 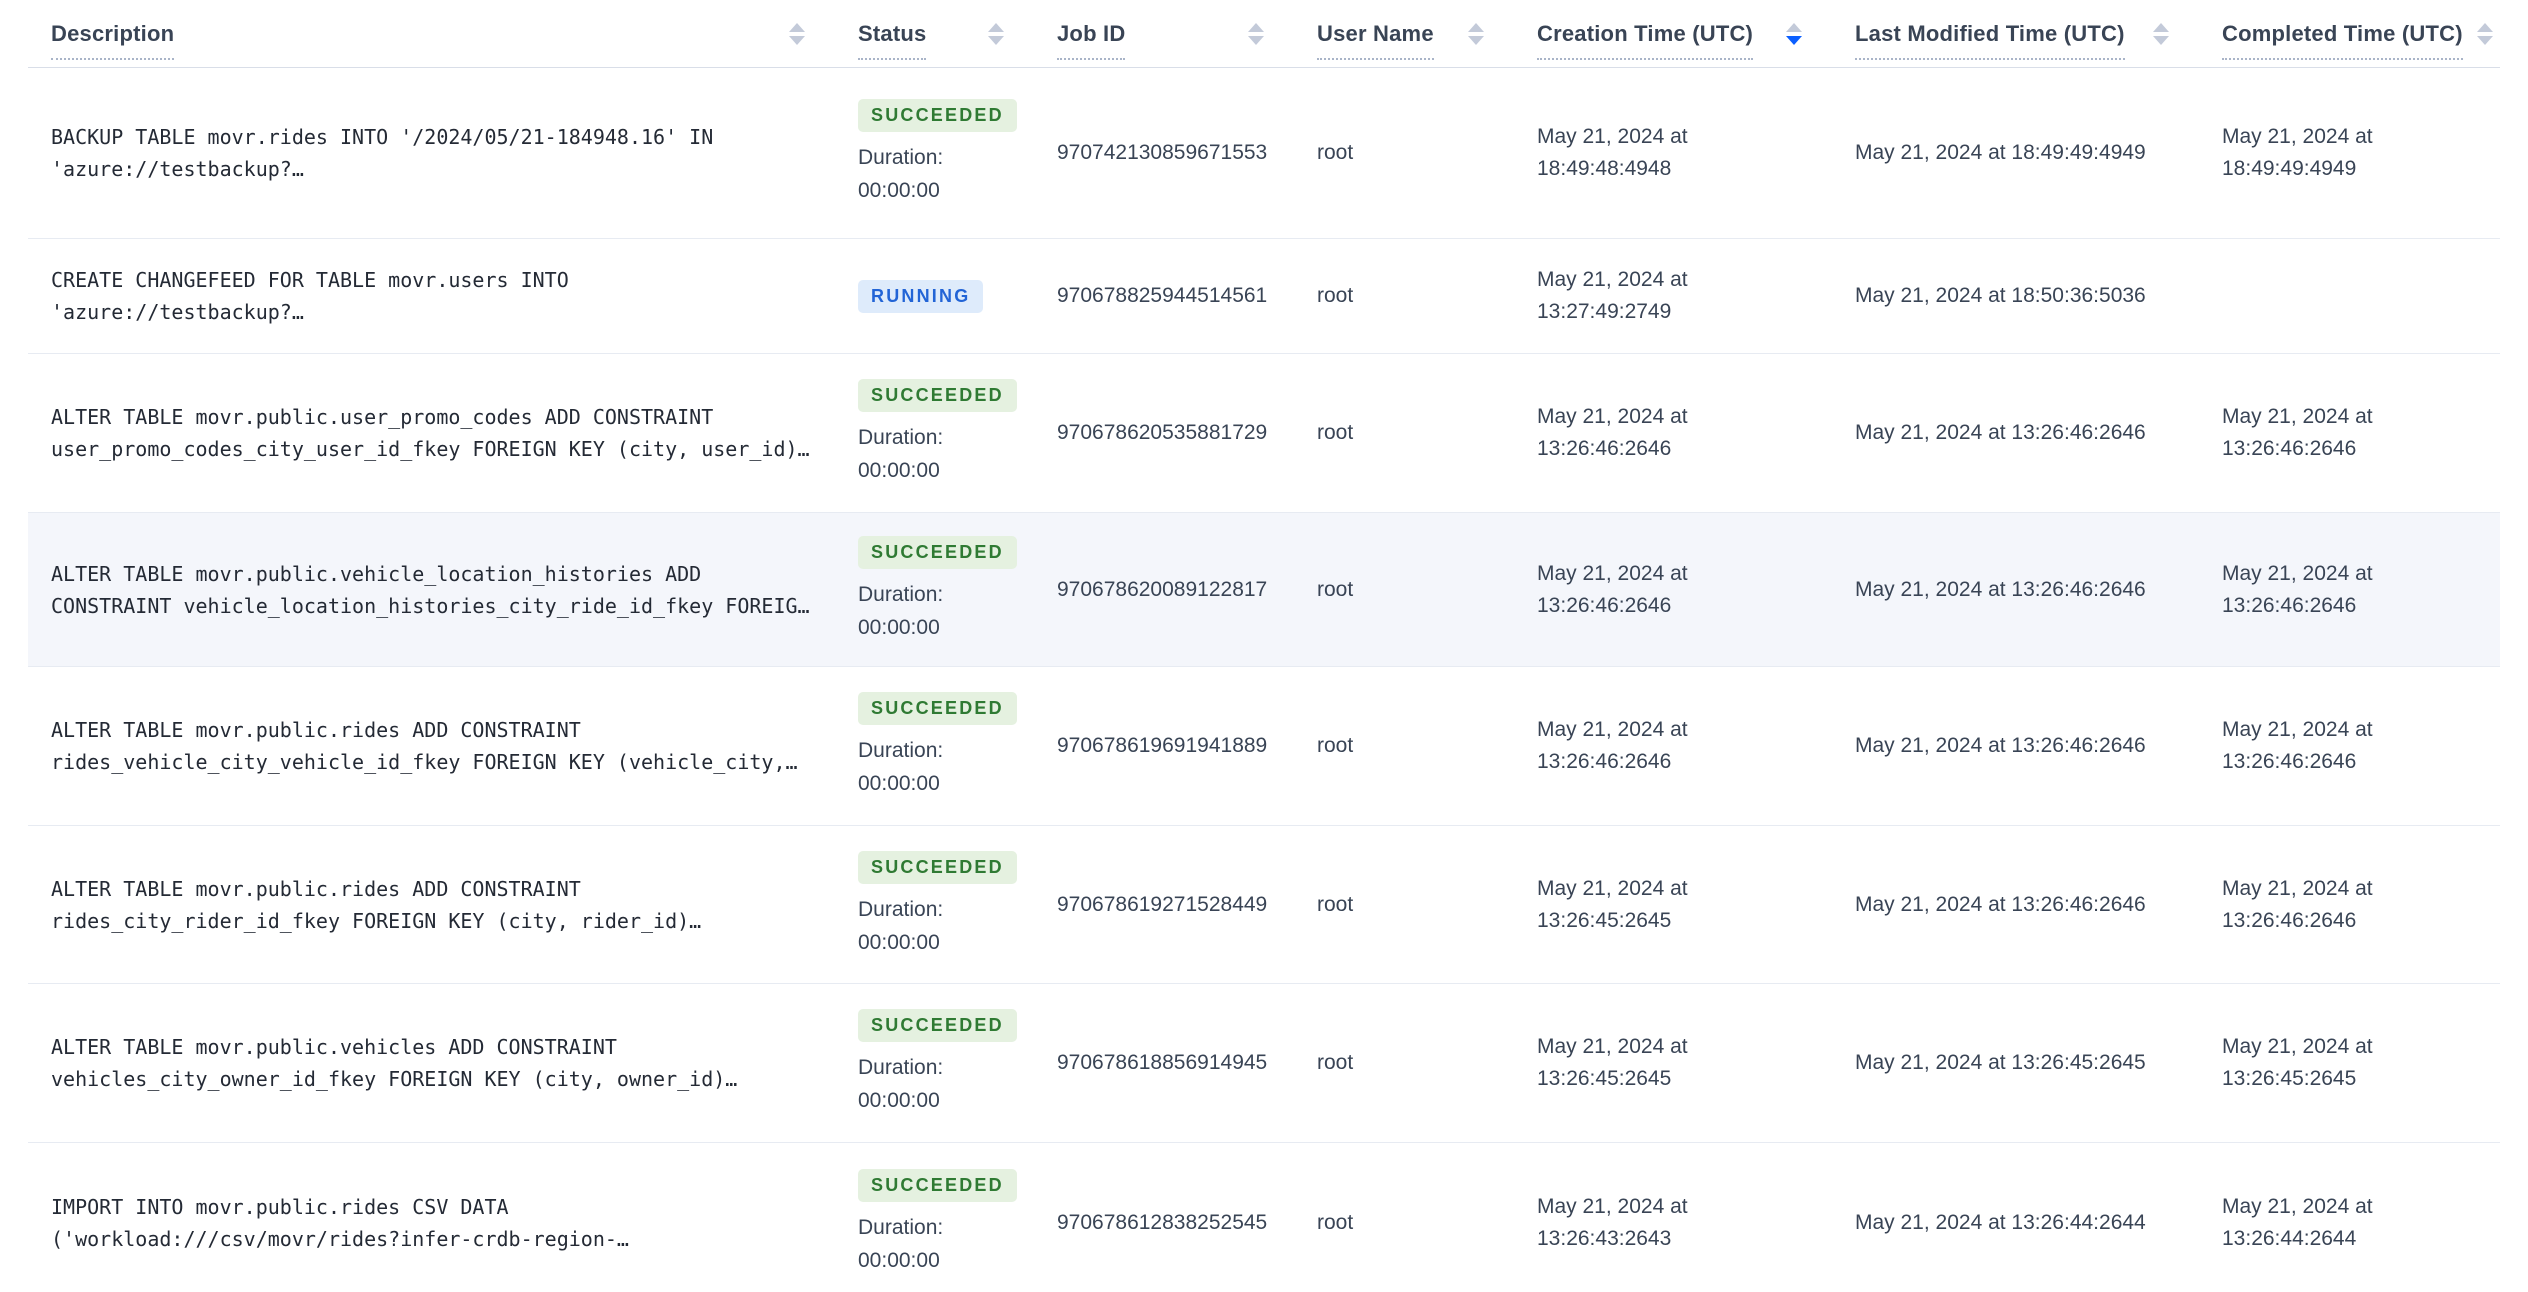 What do you see at coordinates (2297, 152) in the screenshot?
I see `completed-time-cell: May 21, 2024 at 18:49:49:4949` at bounding box center [2297, 152].